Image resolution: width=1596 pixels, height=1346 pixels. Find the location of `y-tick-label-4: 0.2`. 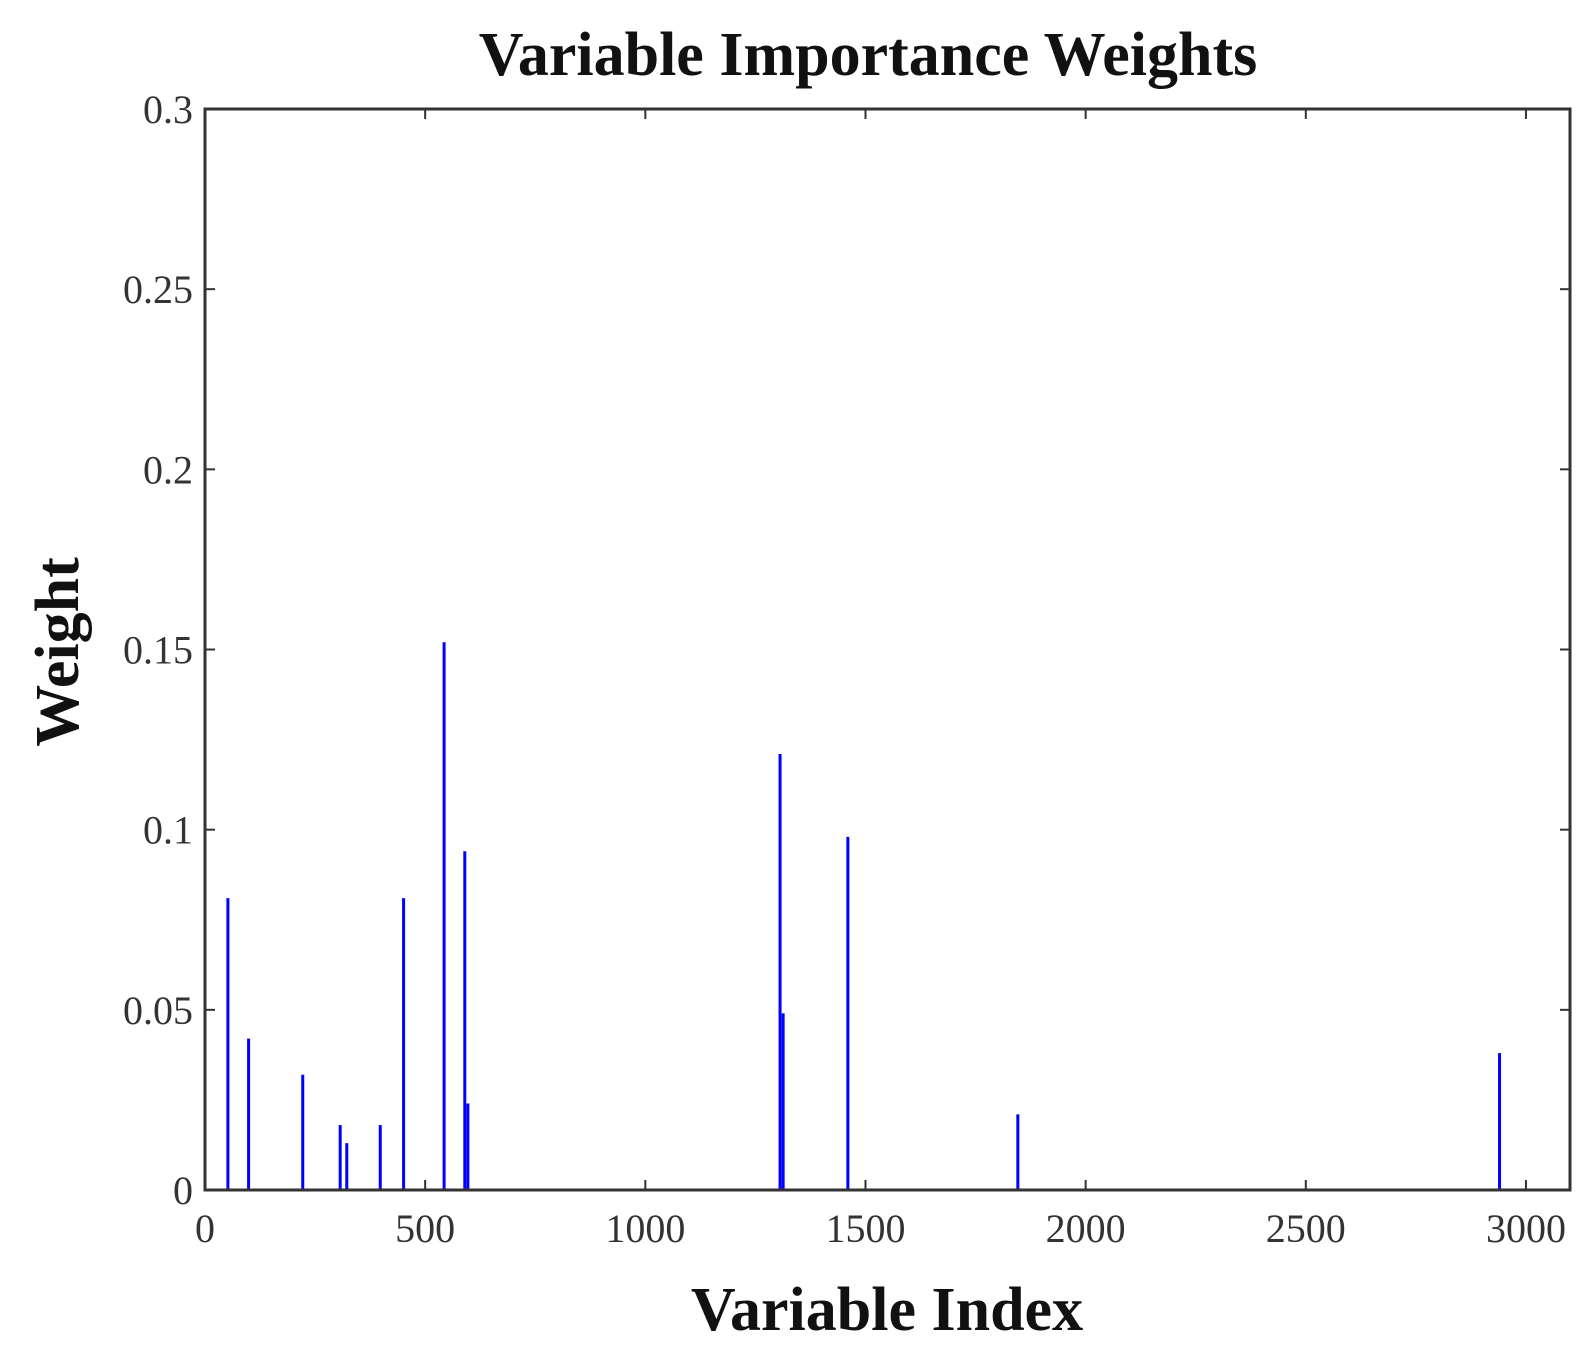

y-tick-label-4: 0.2 is located at coordinates (168, 469).